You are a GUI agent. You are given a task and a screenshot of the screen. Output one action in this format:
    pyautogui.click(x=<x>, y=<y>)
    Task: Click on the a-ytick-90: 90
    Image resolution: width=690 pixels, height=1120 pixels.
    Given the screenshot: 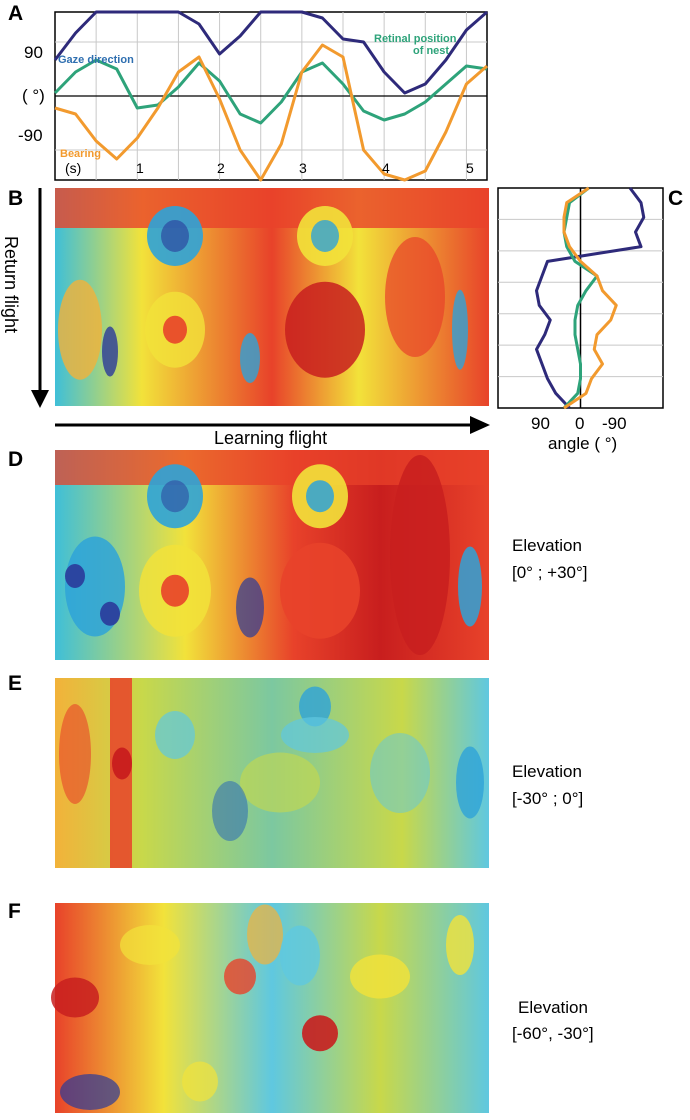 What is the action you would take?
    pyautogui.click(x=33, y=52)
    